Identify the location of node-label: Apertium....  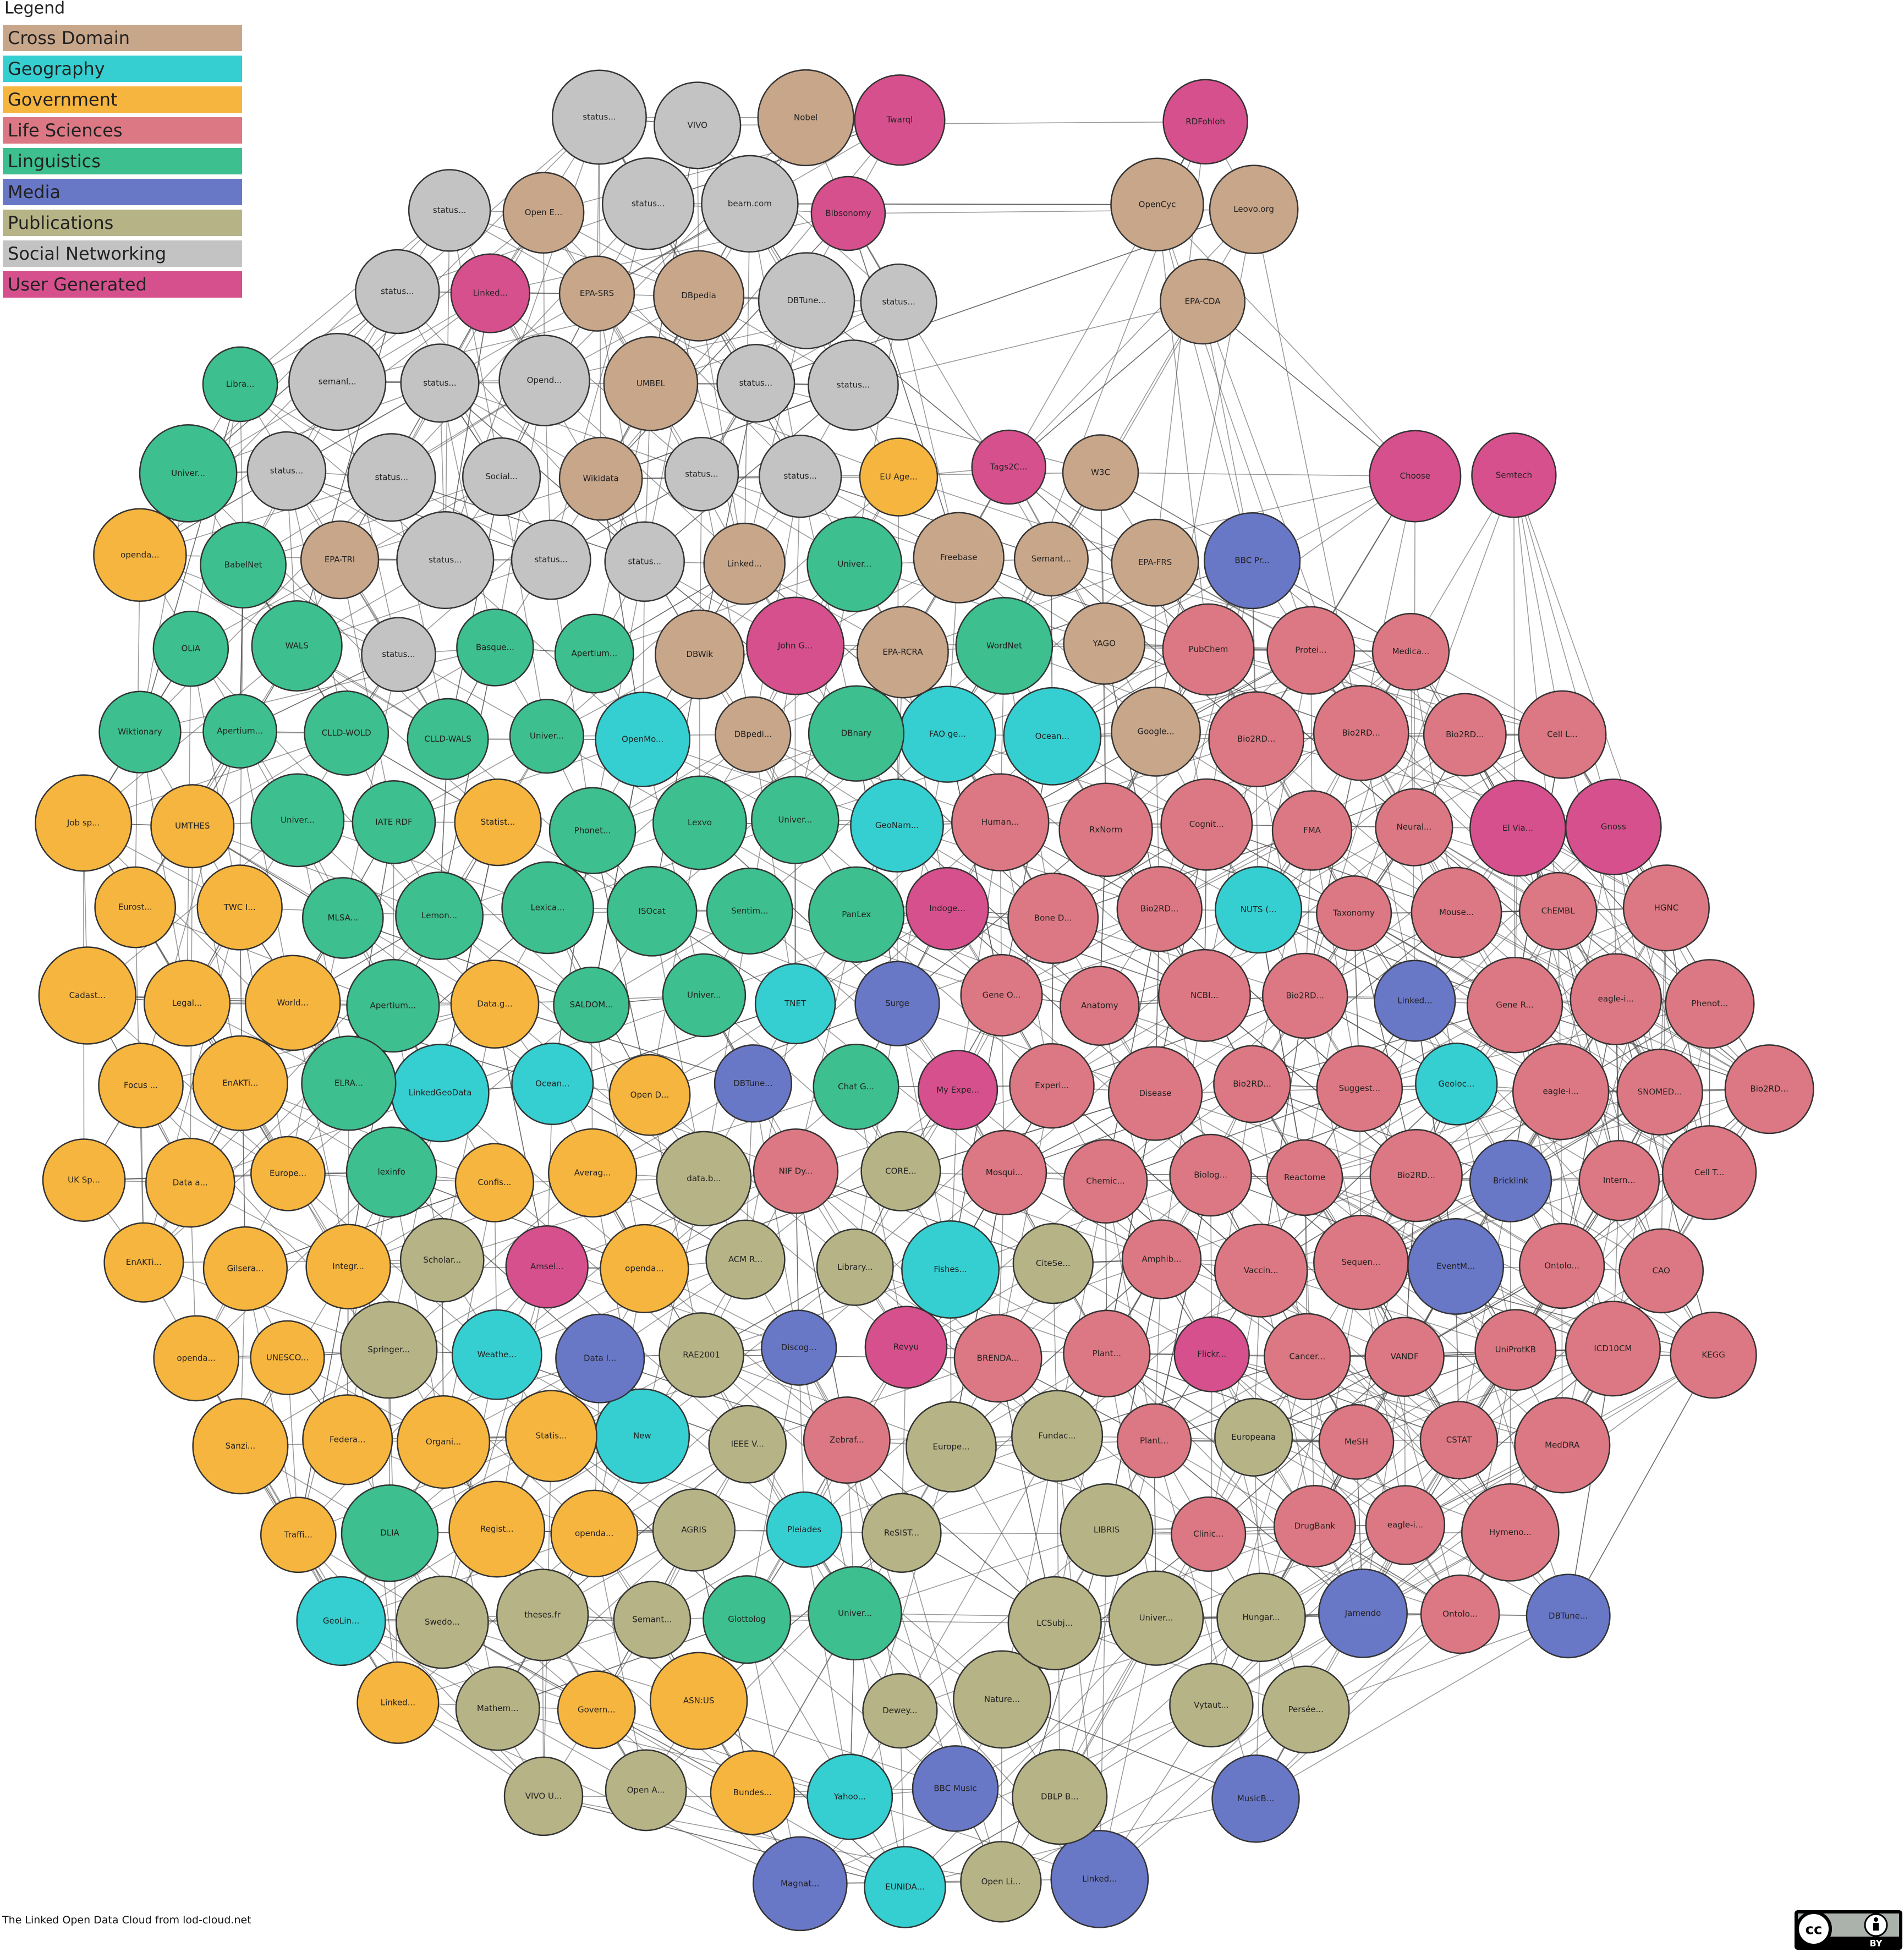
(393, 1006).